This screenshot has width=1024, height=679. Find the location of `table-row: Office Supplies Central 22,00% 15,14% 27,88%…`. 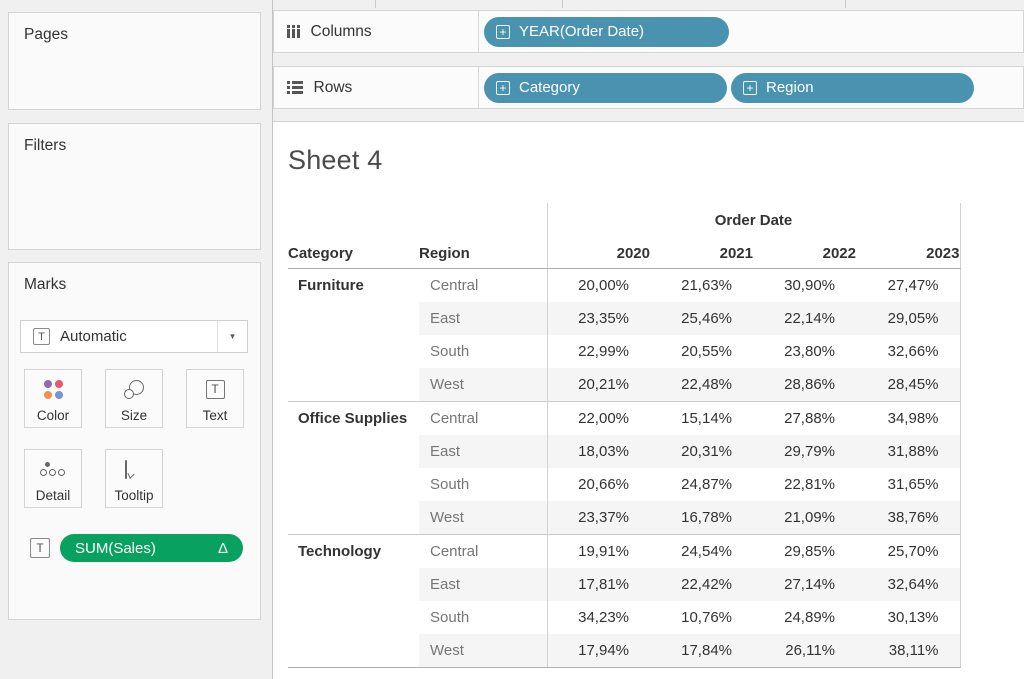

table-row: Office Supplies Central 22,00% 15,14% 27,88%… is located at coordinates (624, 468).